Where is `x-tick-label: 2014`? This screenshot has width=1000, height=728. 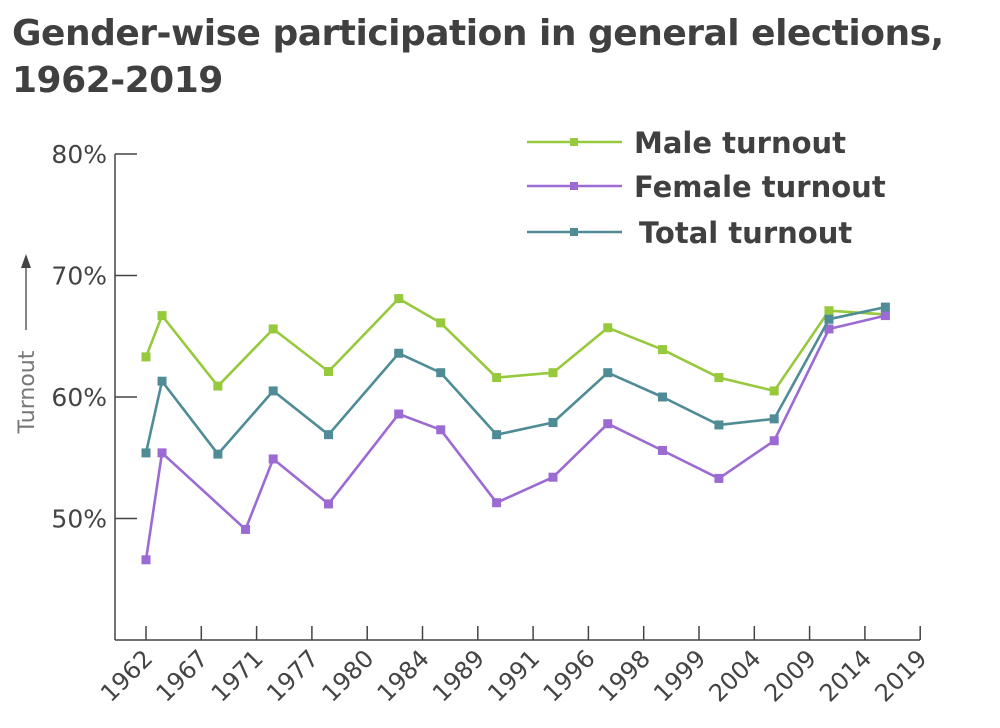
x-tick-label: 2014 is located at coordinates (845, 675).